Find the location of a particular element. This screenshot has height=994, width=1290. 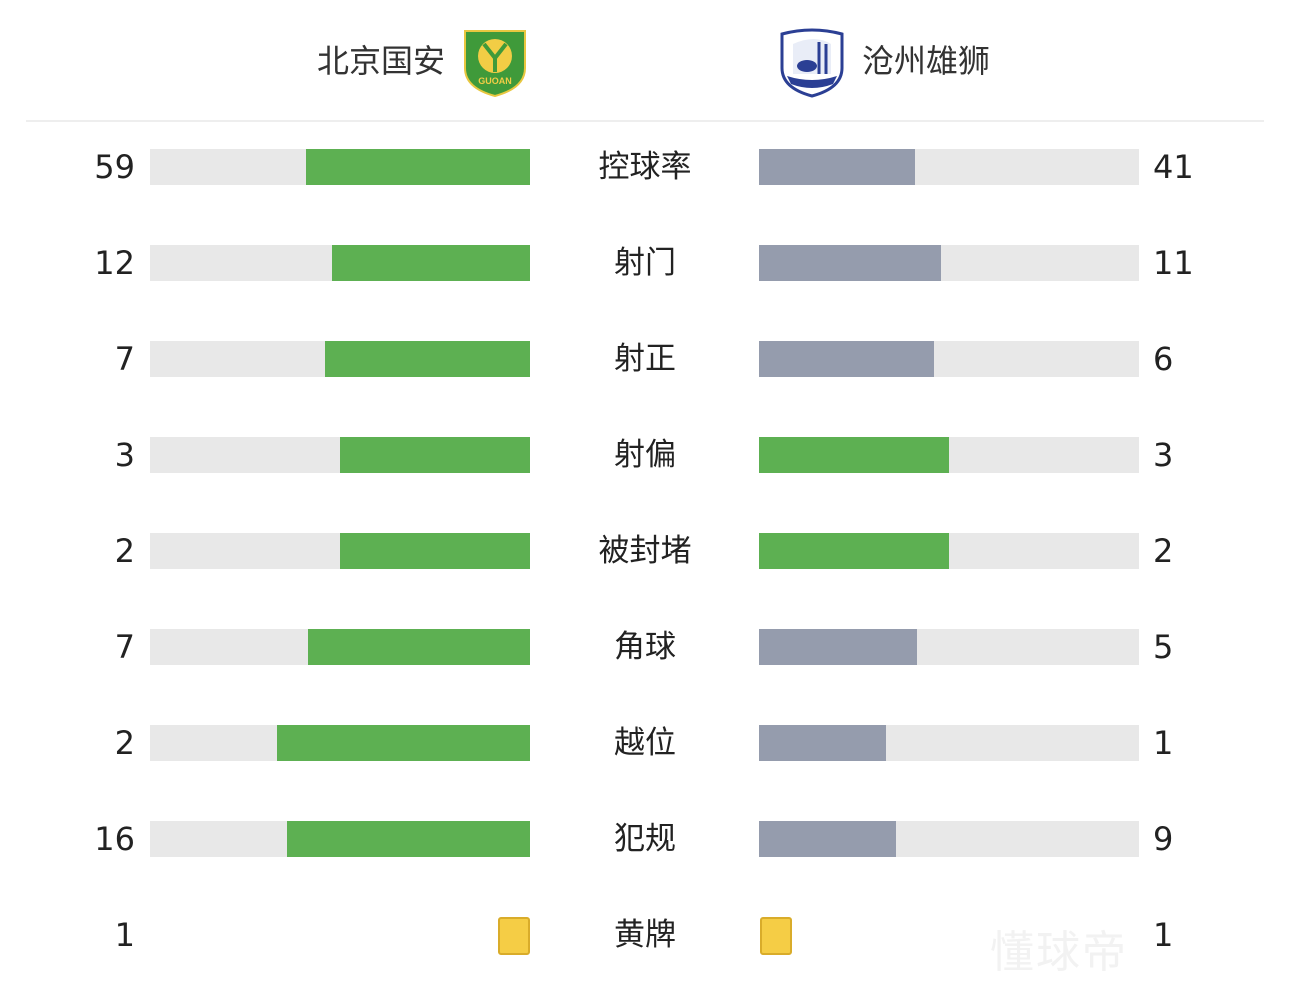

watermark: 懂球帝 is located at coordinates (1059, 952).